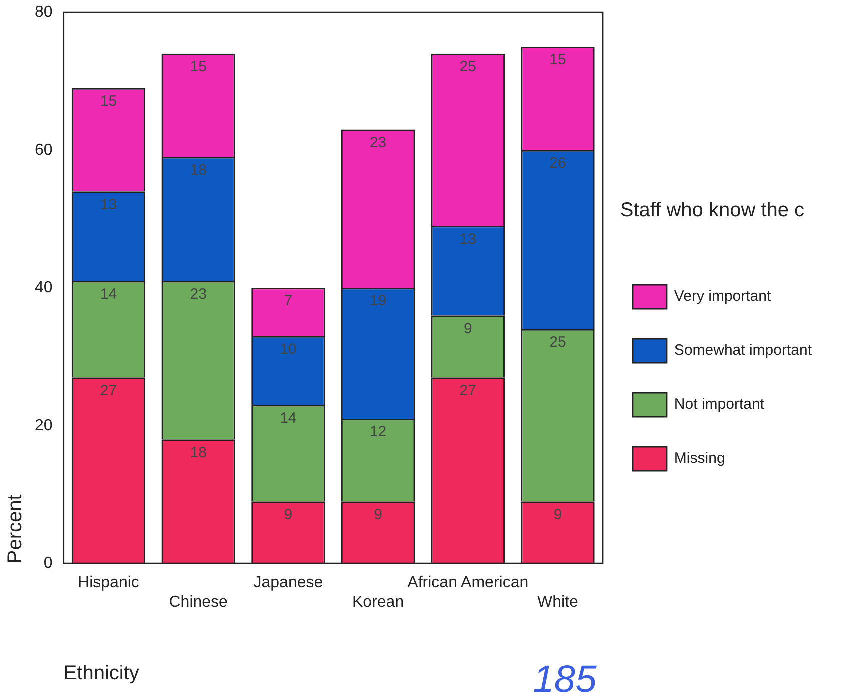 The image size is (852, 698). I want to click on x-tick-label: Japanese, so click(289, 583).